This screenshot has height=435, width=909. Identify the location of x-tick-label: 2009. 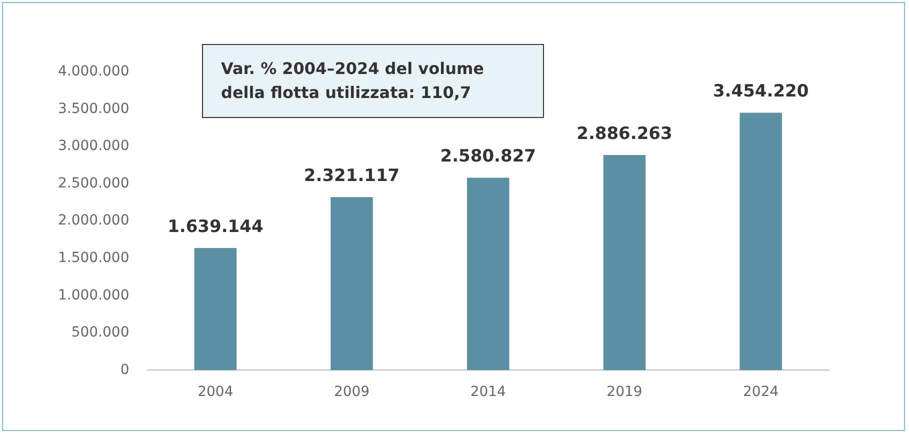
(352, 392).